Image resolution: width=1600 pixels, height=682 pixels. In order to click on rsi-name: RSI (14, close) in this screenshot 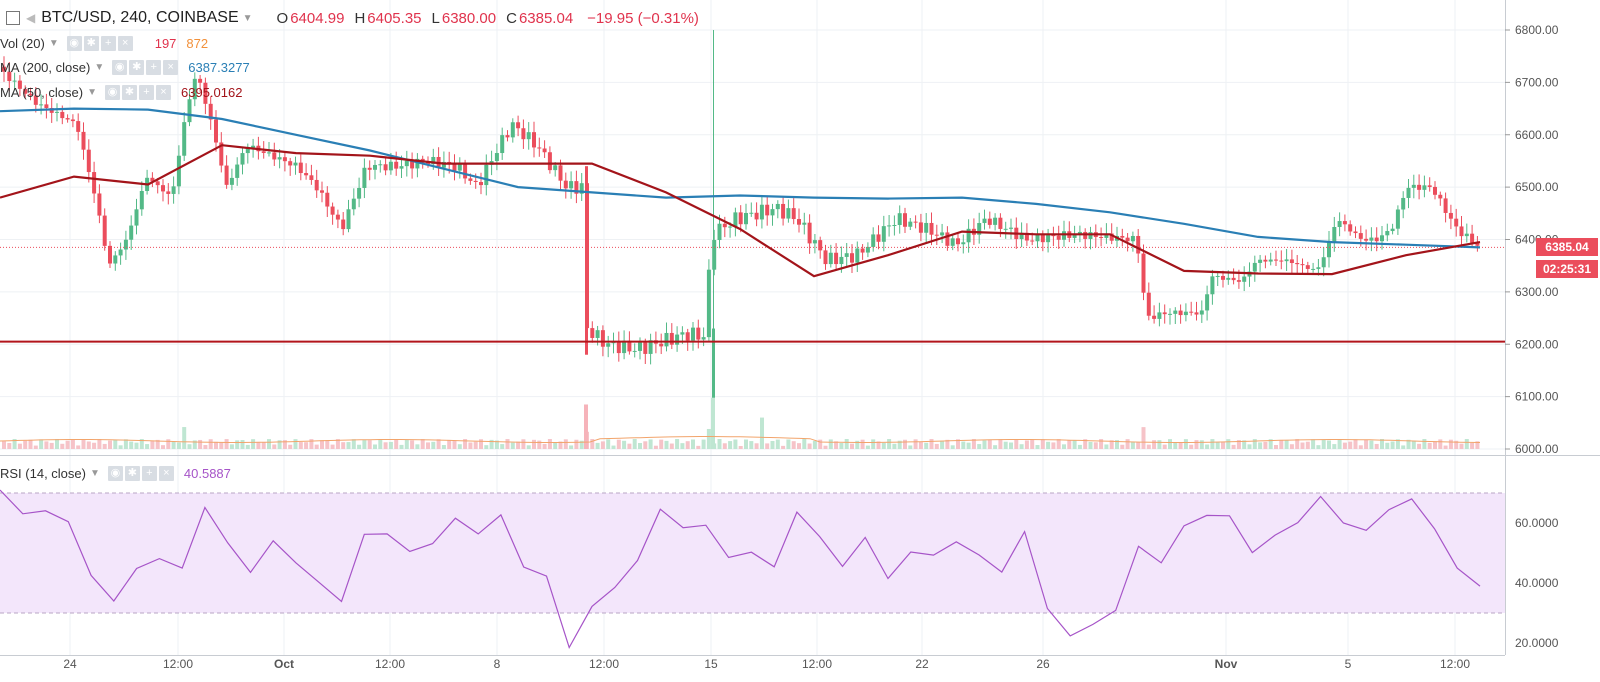, I will do `click(43, 473)`.